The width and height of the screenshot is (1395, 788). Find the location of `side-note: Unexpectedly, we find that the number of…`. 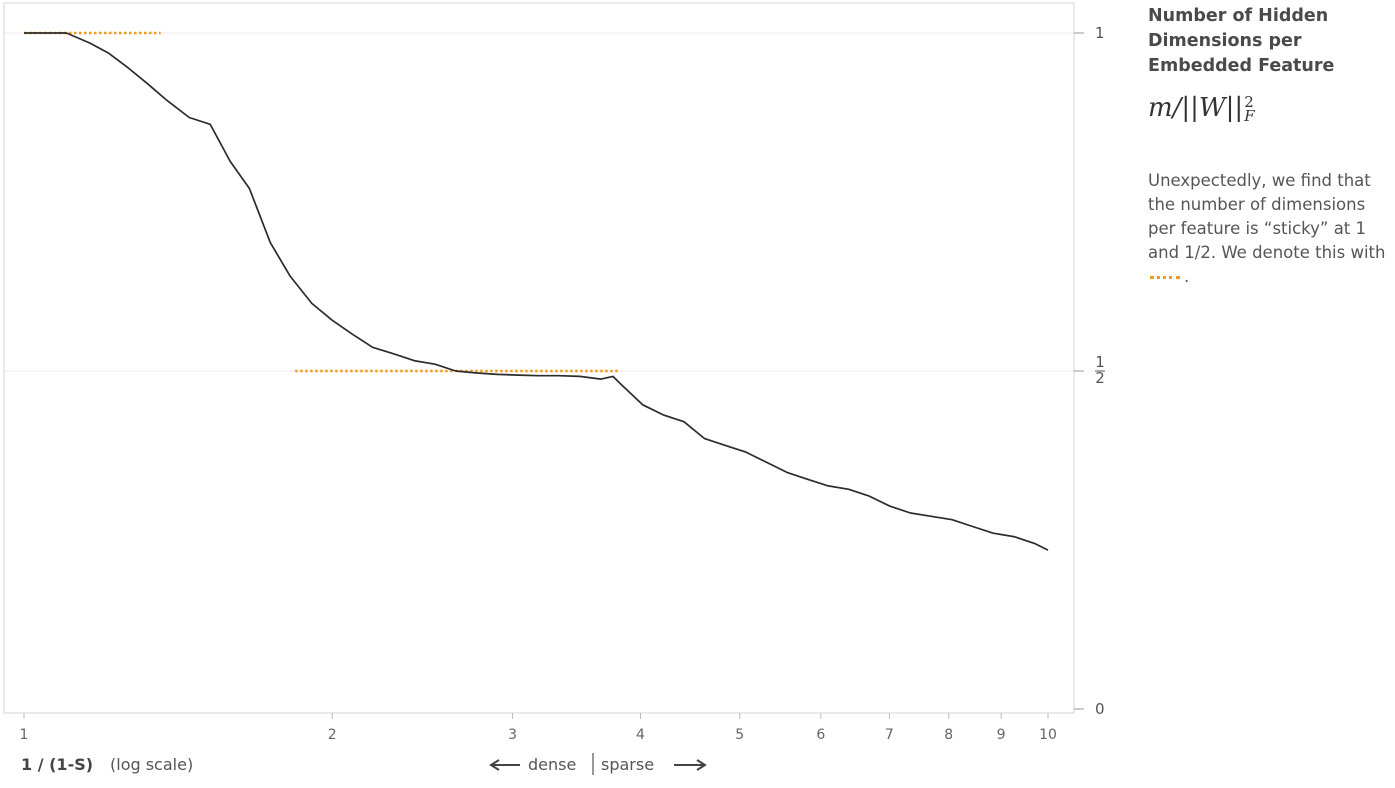

side-note: Unexpectedly, we find that the number of… is located at coordinates (1268, 229).